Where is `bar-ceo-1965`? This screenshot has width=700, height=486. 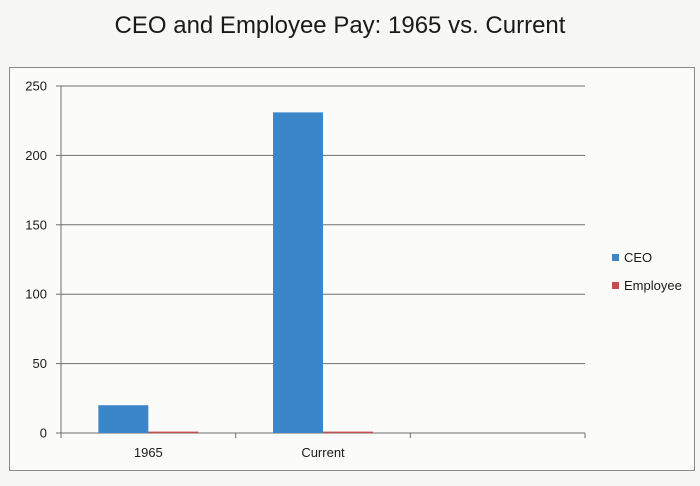 bar-ceo-1965 is located at coordinates (123, 419).